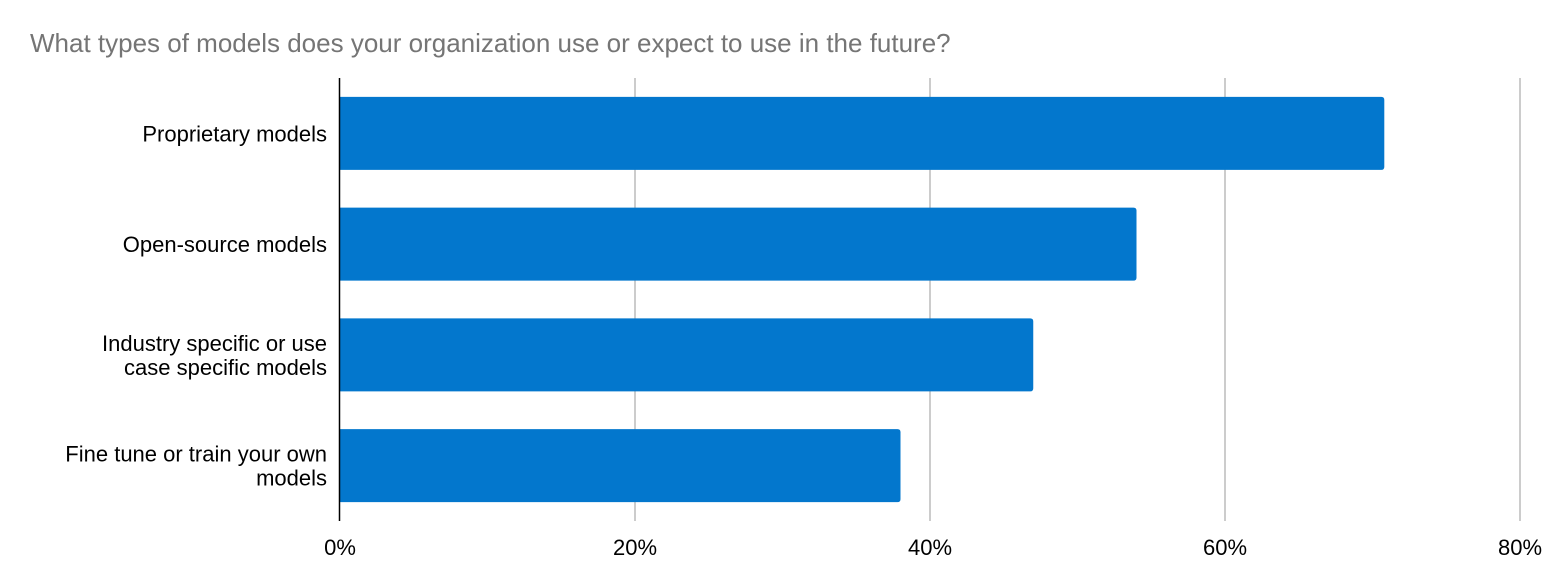 The image size is (1550, 586). Describe the element at coordinates (1225, 547) in the screenshot. I see `x-tick-label: 60%` at that location.